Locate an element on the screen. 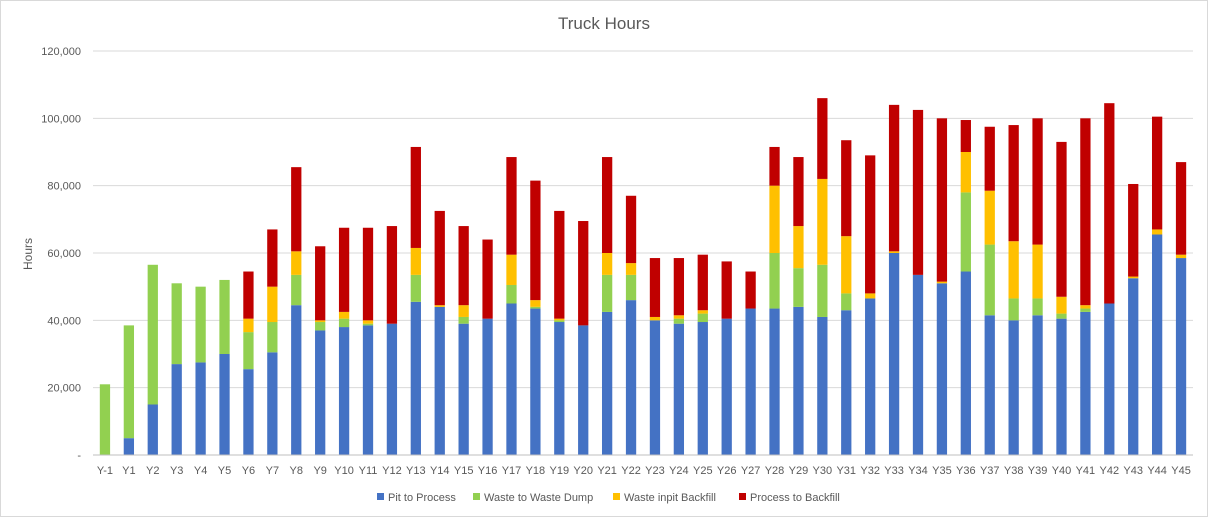  chart-title: Truck Hours is located at coordinates (604, 23).